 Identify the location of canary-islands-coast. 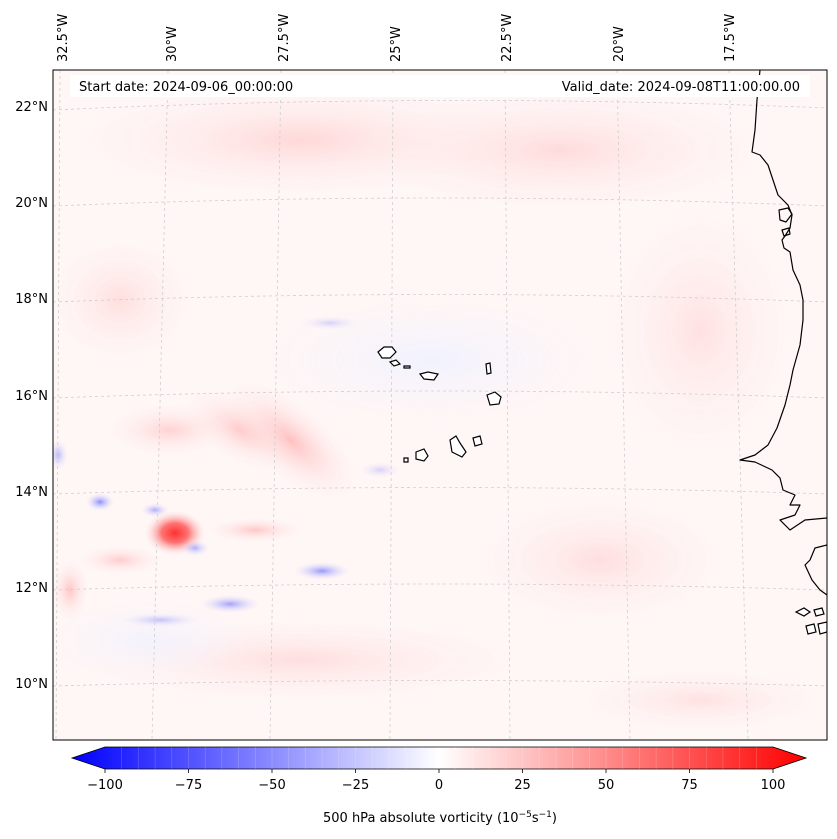
(785, 222).